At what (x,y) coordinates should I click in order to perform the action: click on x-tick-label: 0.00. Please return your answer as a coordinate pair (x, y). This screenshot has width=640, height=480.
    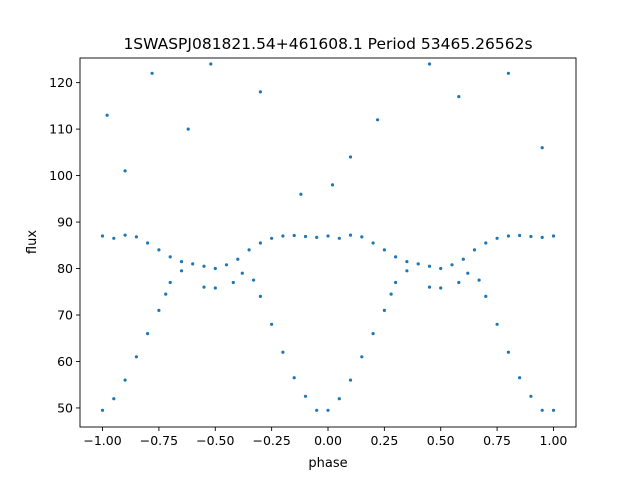
    Looking at the image, I should click on (328, 440).